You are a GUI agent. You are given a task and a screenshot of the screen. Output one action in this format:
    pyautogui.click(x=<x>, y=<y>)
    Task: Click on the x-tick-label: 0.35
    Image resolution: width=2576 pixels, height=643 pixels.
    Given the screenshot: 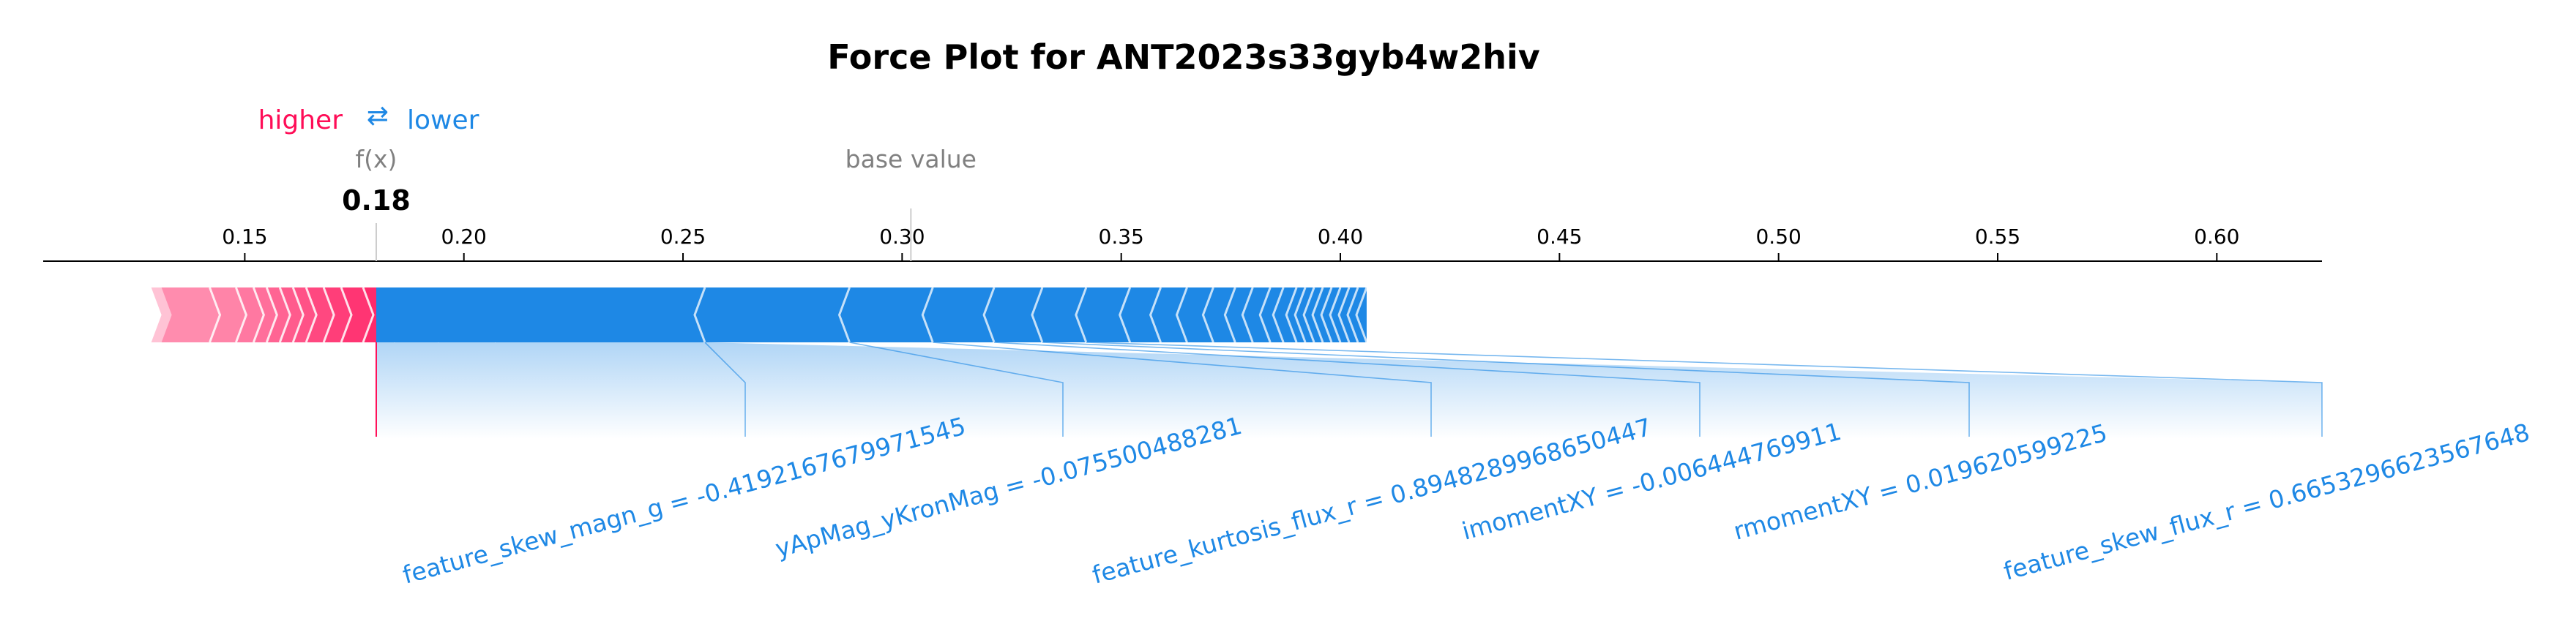 What is the action you would take?
    pyautogui.click(x=1121, y=237)
    